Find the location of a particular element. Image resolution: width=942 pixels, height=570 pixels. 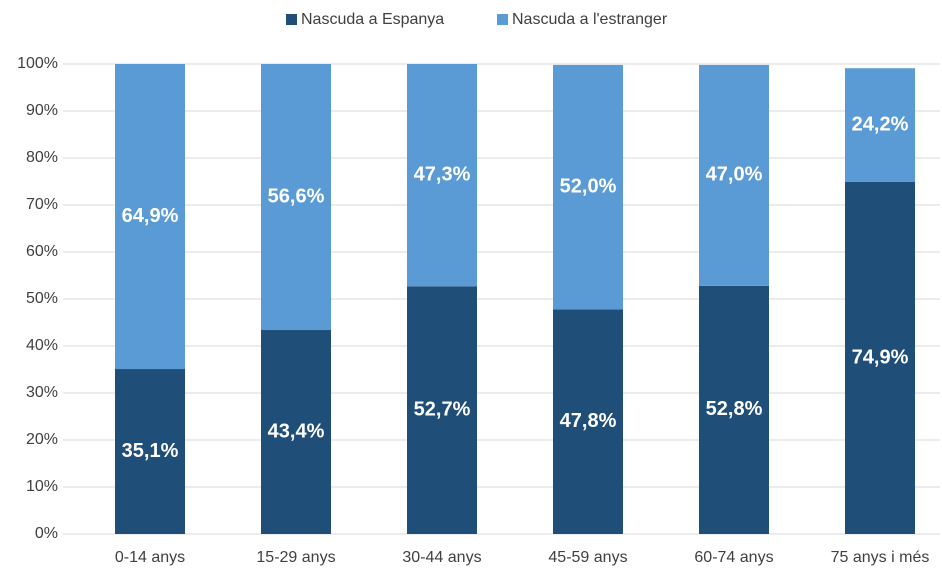

x-tick-label: 75 anys i més is located at coordinates (880, 557).